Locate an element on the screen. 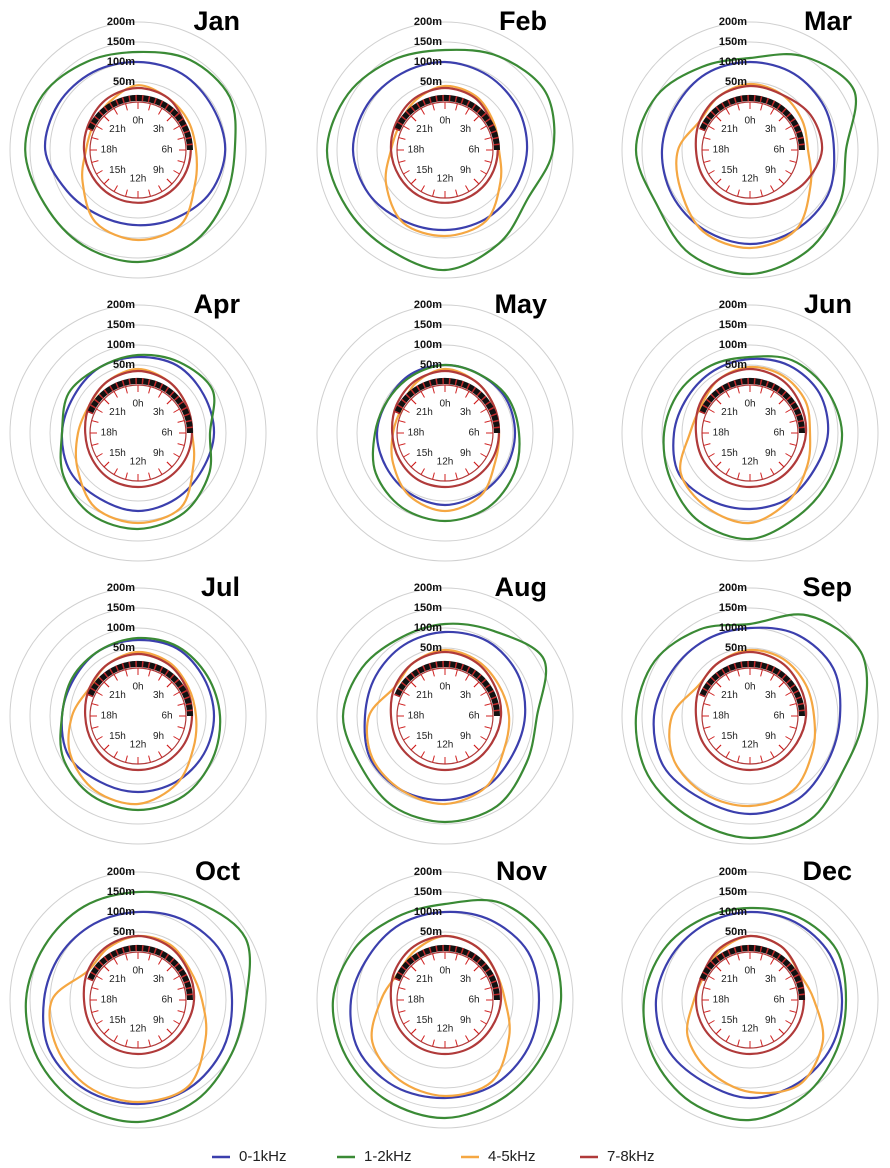 Image resolution: width=890 pixels, height=1168 pixels. legend-label: 1-2kHz is located at coordinates (388, 1156).